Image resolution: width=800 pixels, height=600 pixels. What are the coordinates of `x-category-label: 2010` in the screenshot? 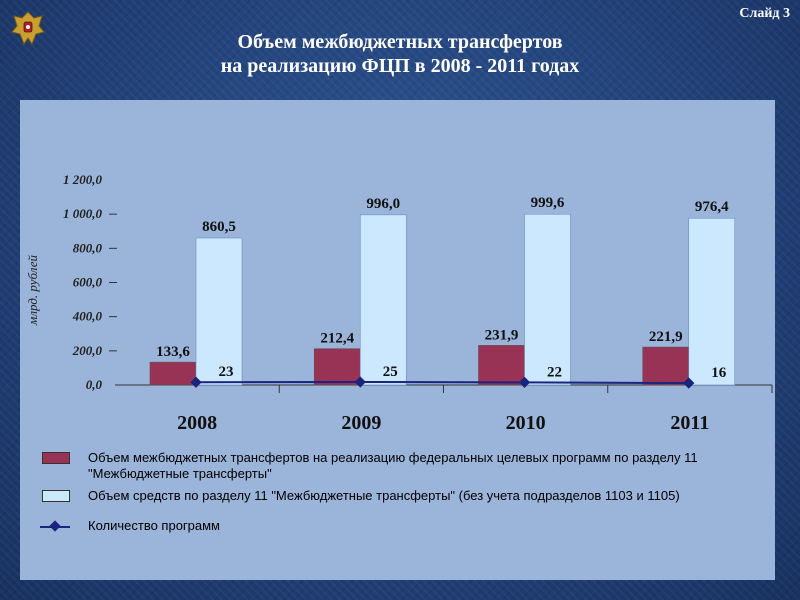 It's located at (526, 423).